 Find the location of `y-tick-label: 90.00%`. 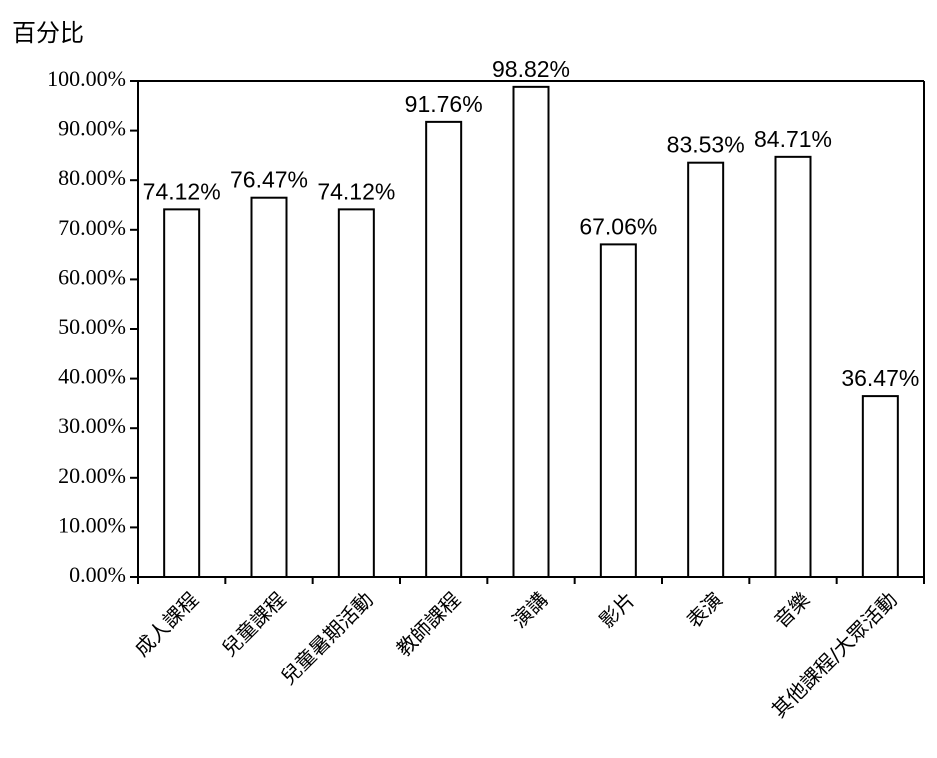

y-tick-label: 90.00% is located at coordinates (92, 128).